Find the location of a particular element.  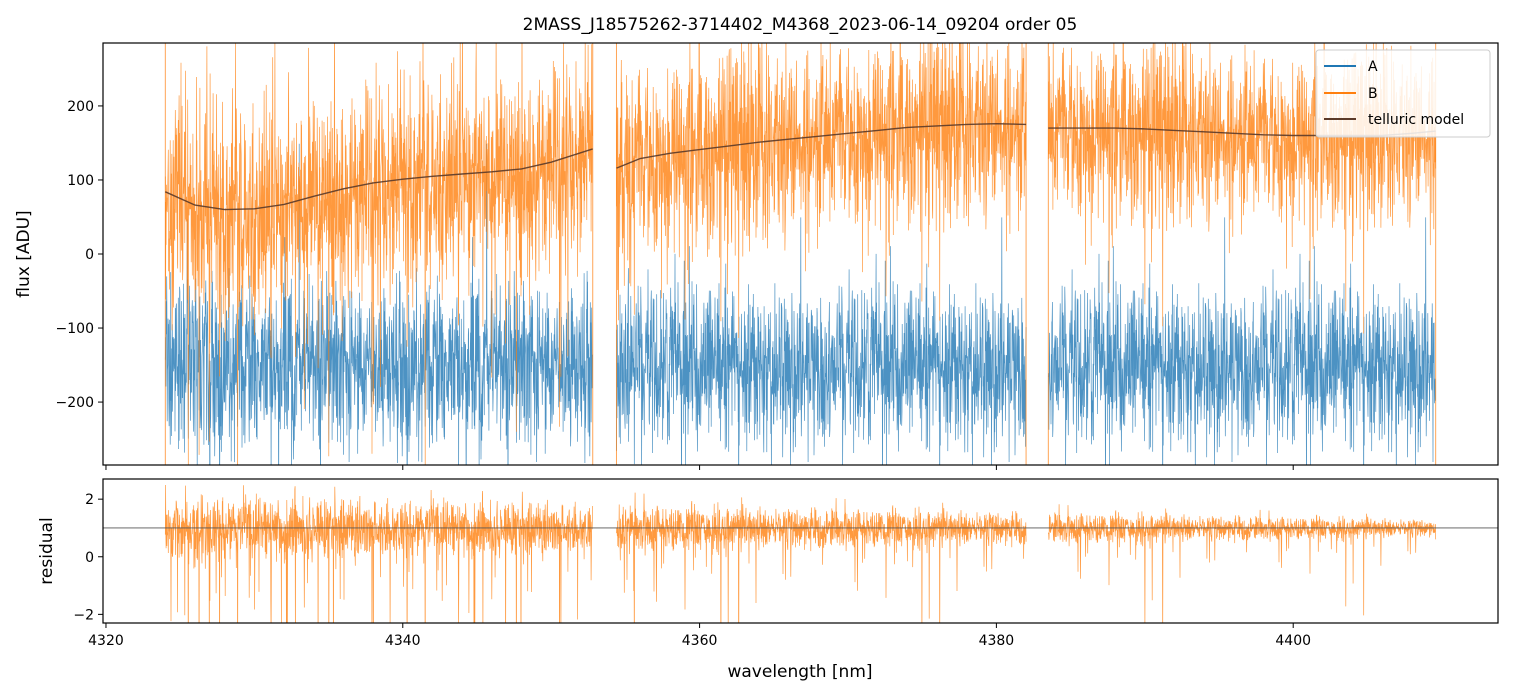

legend-label-a: A is located at coordinates (1373, 67).